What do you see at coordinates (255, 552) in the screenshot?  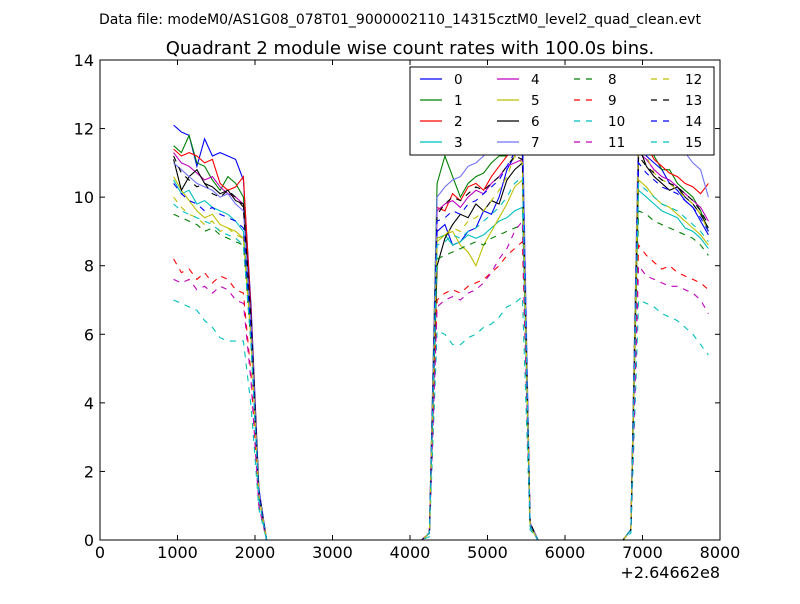 I see `x-tick-label: 2000` at bounding box center [255, 552].